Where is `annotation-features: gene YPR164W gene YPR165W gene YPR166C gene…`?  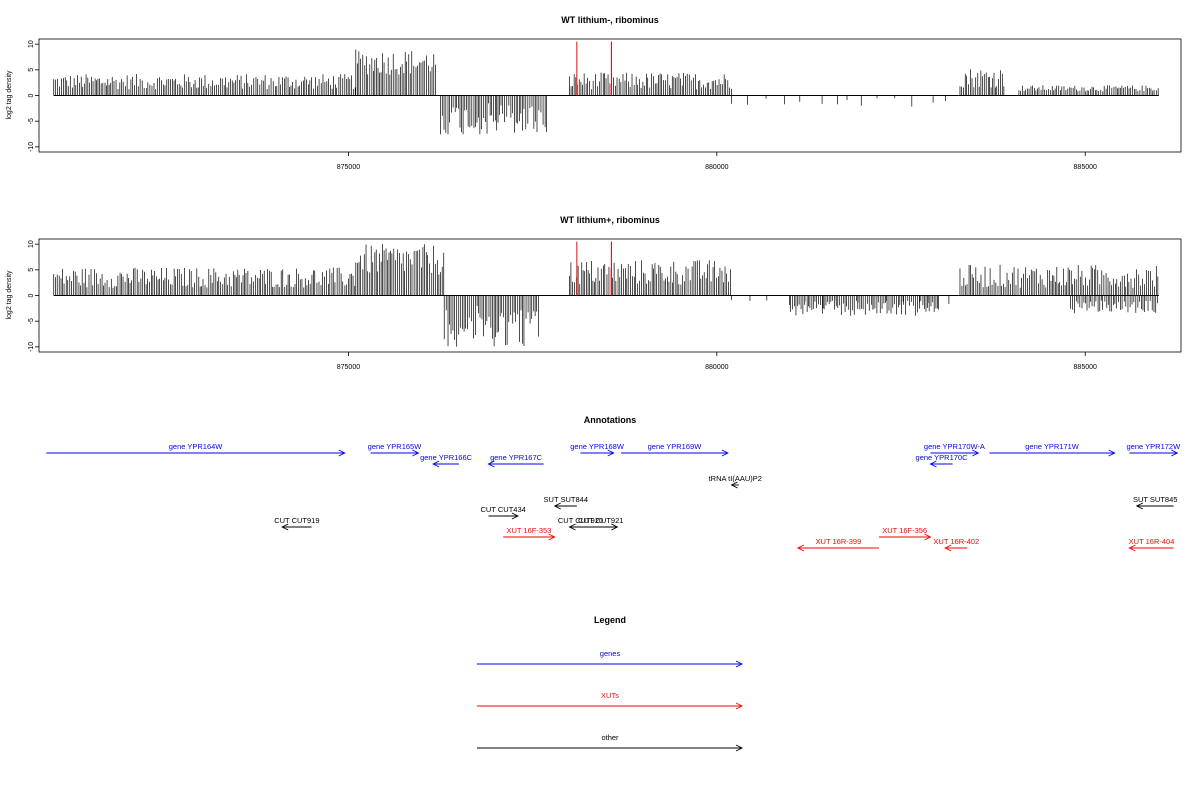
annotation-features: gene YPR164W gene YPR165W gene YPR166C gene… is located at coordinates (614, 497).